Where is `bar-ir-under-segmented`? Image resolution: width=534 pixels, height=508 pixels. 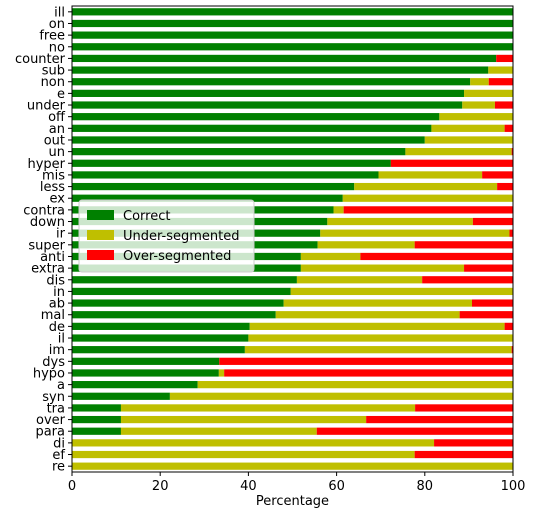
bar-ir-under-segmented is located at coordinates (415, 233).